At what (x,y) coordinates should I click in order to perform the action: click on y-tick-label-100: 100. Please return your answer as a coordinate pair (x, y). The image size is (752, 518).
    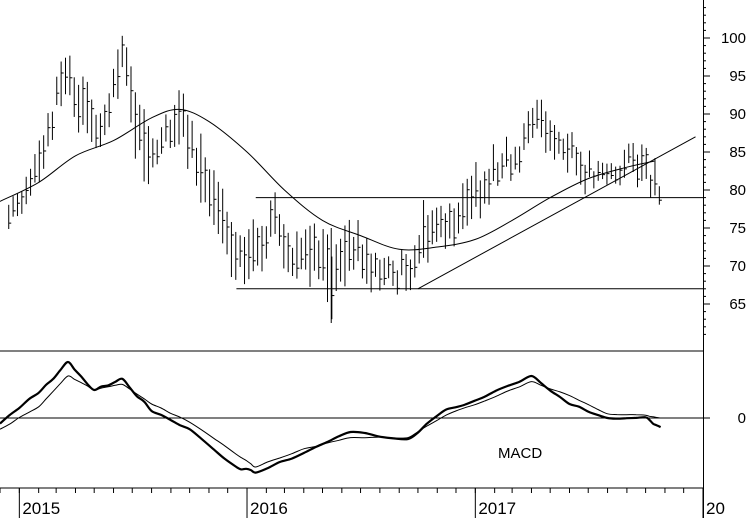
    Looking at the image, I should click on (733, 38).